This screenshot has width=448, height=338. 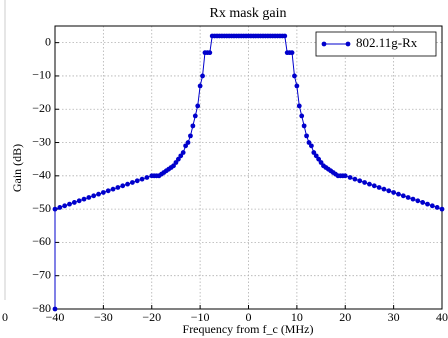 What do you see at coordinates (41, 75) in the screenshot?
I see `y-tick-label: −10` at bounding box center [41, 75].